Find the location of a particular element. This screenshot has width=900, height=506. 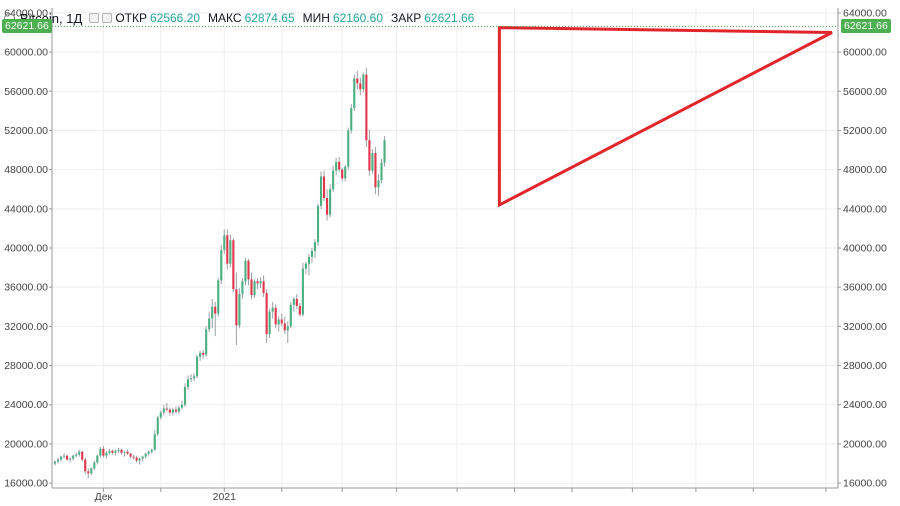

x-tick-label: 2021 is located at coordinates (225, 497).